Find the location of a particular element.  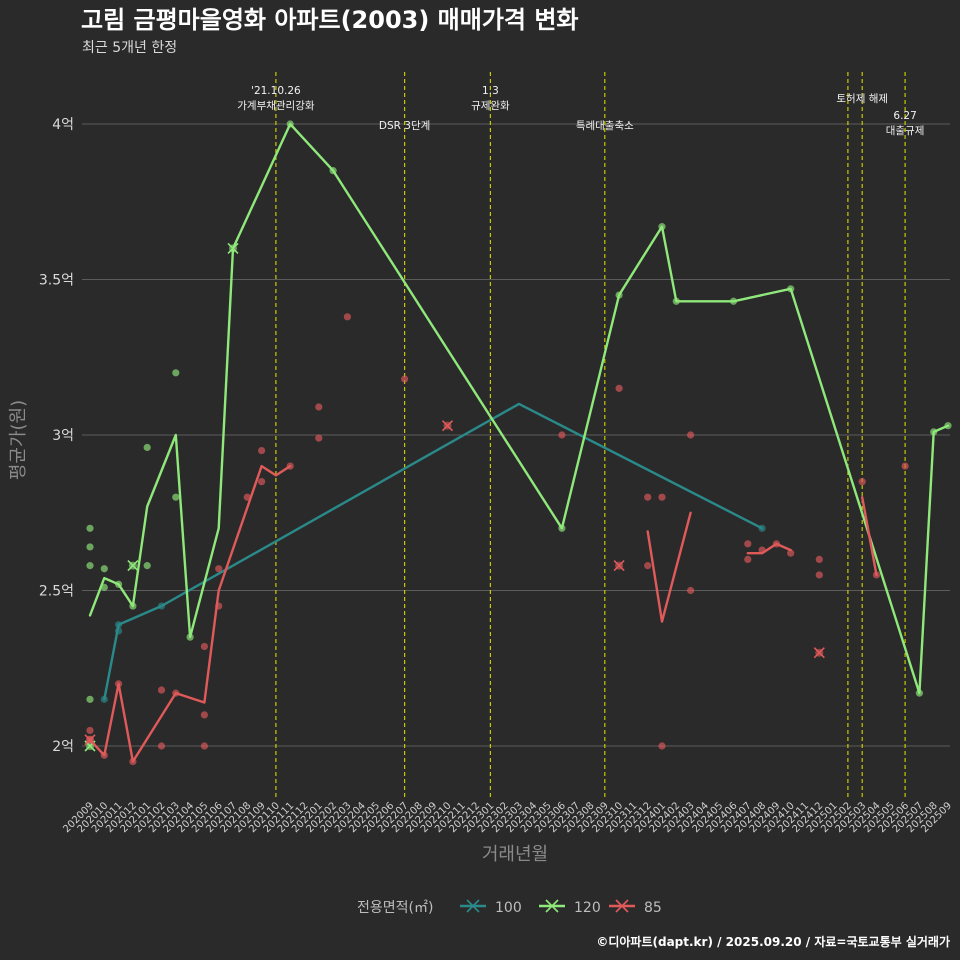

series-85-cross-3-b is located at coordinates (819, 653).